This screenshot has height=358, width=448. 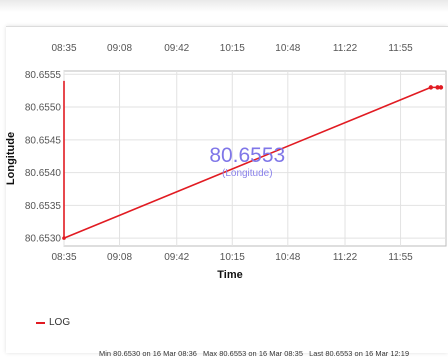 What do you see at coordinates (176, 257) in the screenshot?
I see `x-tick-label: 09:42` at bounding box center [176, 257].